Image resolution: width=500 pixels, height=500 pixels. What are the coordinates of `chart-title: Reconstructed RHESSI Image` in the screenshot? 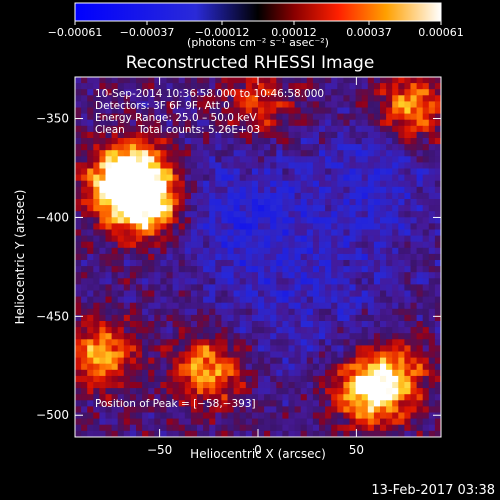 It's located at (250, 63).